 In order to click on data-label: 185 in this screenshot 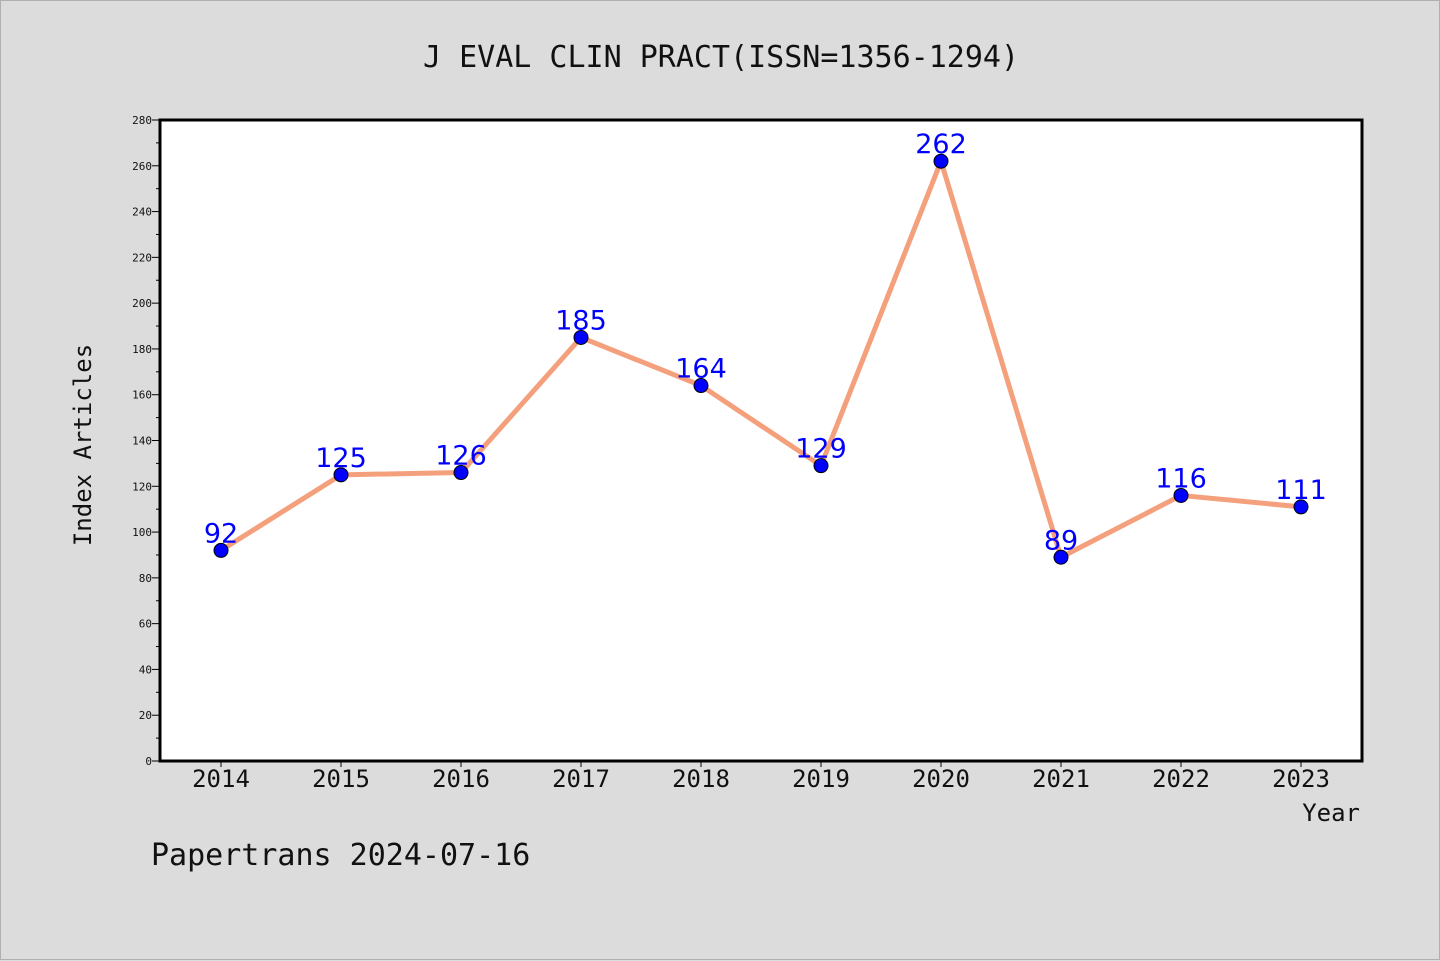, I will do `click(581, 320)`.